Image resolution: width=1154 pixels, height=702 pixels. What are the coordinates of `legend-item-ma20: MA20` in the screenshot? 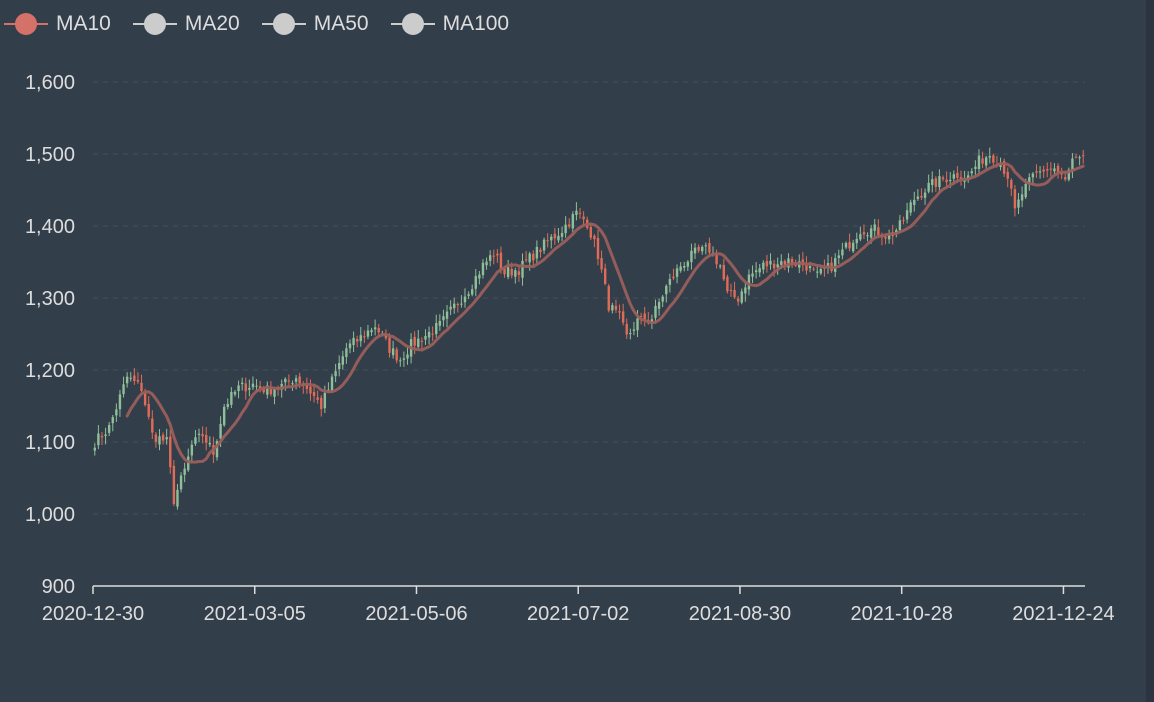 It's located at (186, 24).